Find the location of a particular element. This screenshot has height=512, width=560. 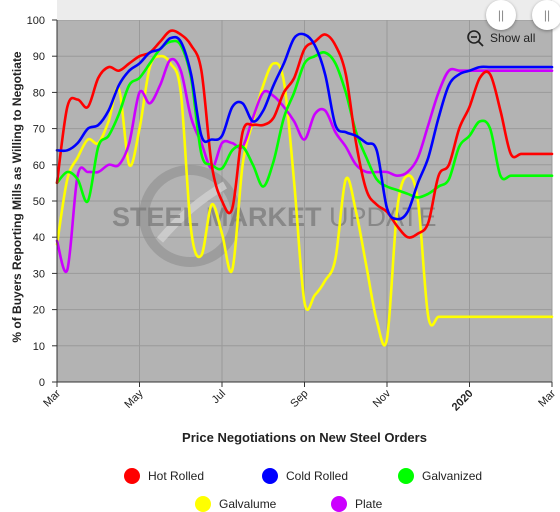

y-tick-label: 40 is located at coordinates (39, 238).